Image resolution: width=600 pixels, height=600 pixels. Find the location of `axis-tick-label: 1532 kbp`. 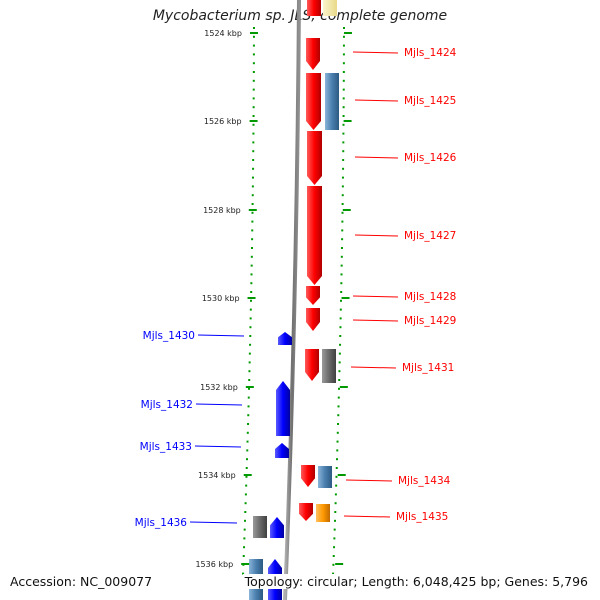

axis-tick-label: 1532 kbp is located at coordinates (219, 387).